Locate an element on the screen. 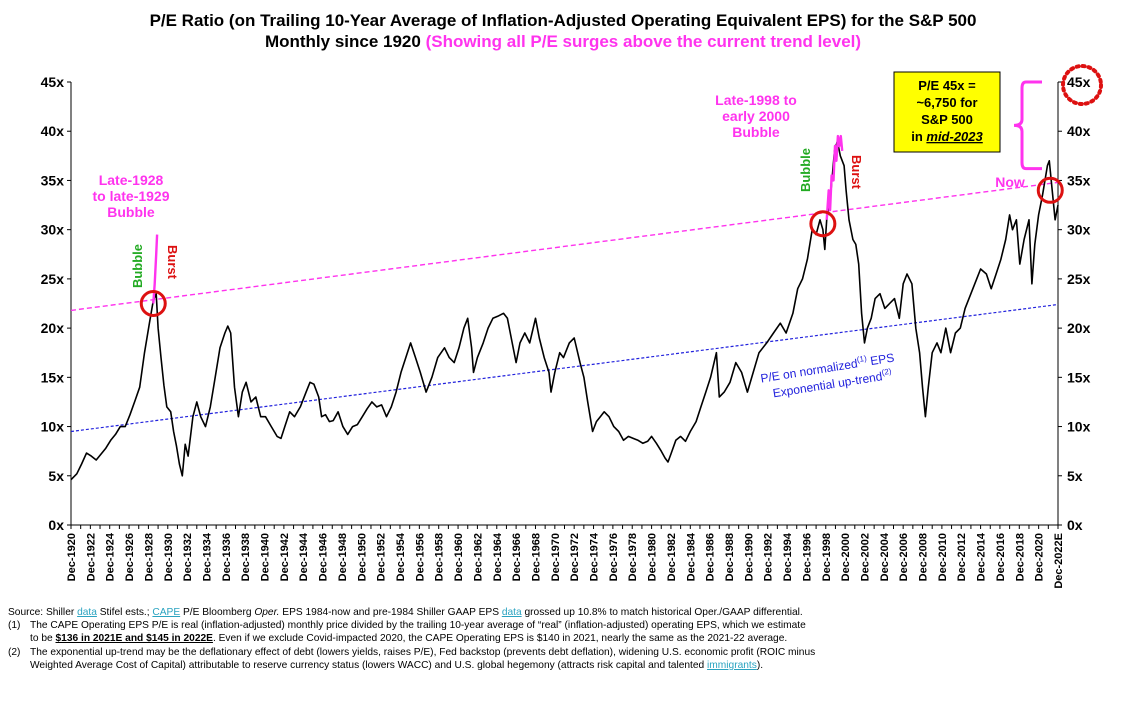 Image resolution: width=1126 pixels, height=703 pixels. y-tick-label-right: 35x is located at coordinates (1079, 180).